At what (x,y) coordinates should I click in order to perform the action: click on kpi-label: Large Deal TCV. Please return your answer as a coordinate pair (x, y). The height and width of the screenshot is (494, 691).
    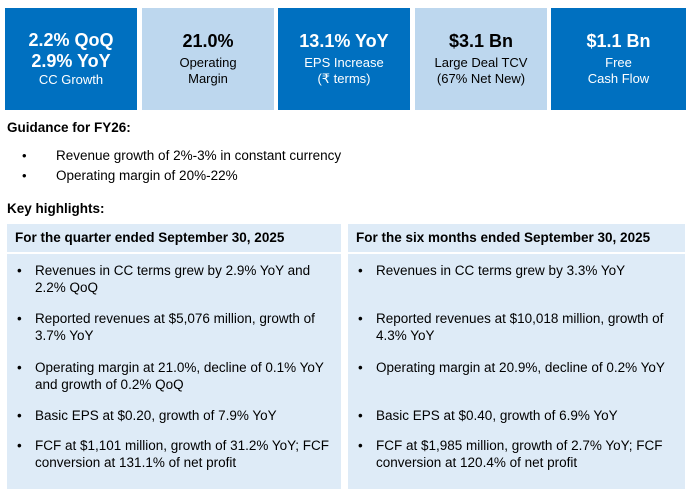
    Looking at the image, I should click on (481, 62).